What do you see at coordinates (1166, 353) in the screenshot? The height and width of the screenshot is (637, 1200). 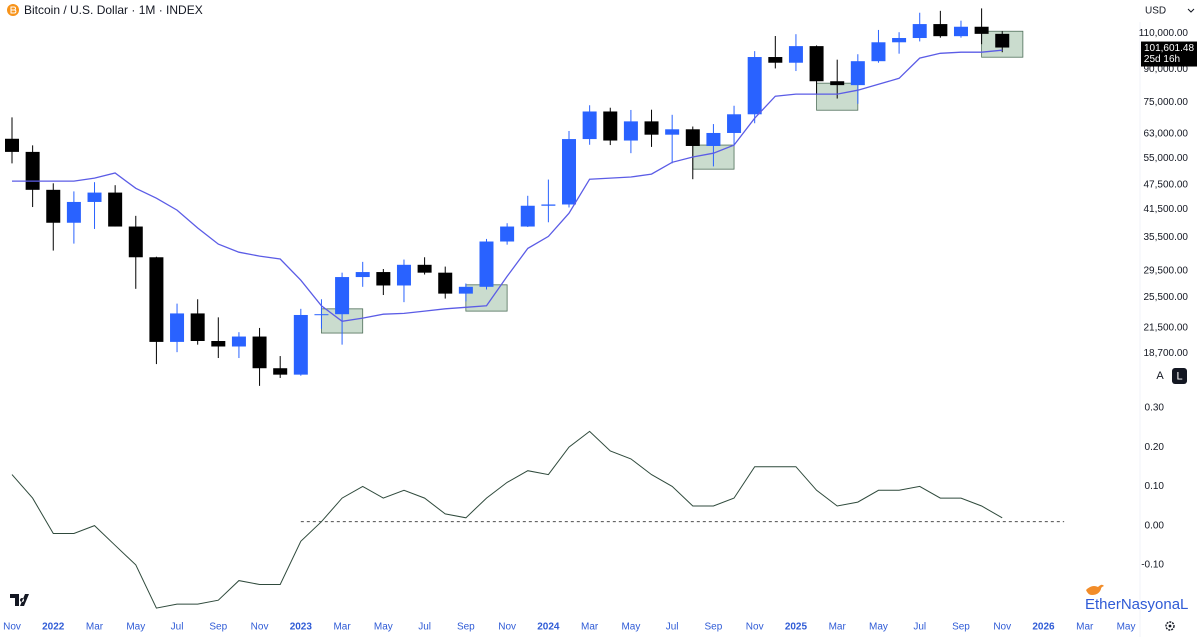 I see `y-tick-label: 18,700.00` at bounding box center [1166, 353].